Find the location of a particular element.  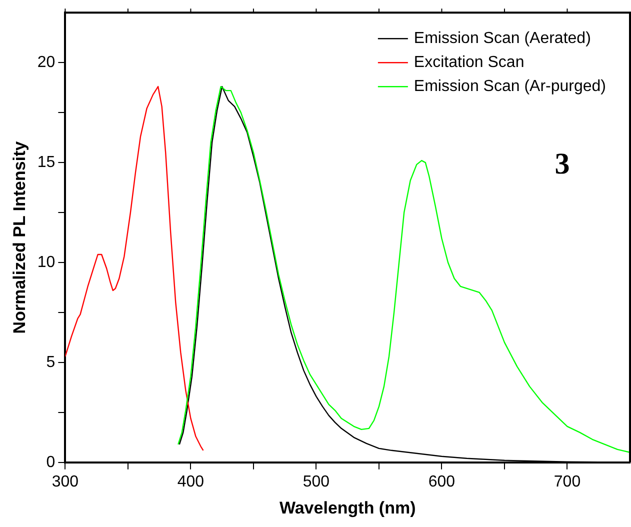

y-tick-label: 0 is located at coordinates (51, 462).